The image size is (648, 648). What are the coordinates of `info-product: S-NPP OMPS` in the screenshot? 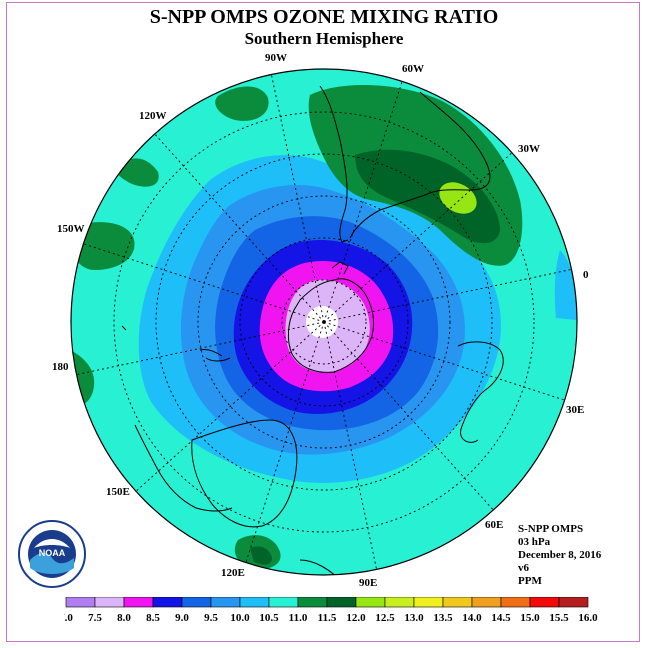 It's located at (551, 529).